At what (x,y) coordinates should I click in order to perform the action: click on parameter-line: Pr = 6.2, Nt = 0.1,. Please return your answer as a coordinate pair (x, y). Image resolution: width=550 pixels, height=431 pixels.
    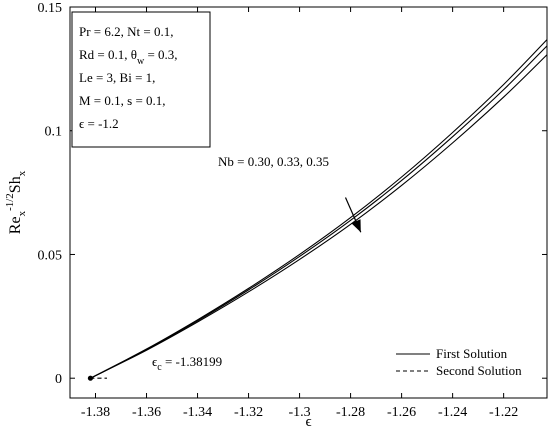
    Looking at the image, I should click on (126, 31).